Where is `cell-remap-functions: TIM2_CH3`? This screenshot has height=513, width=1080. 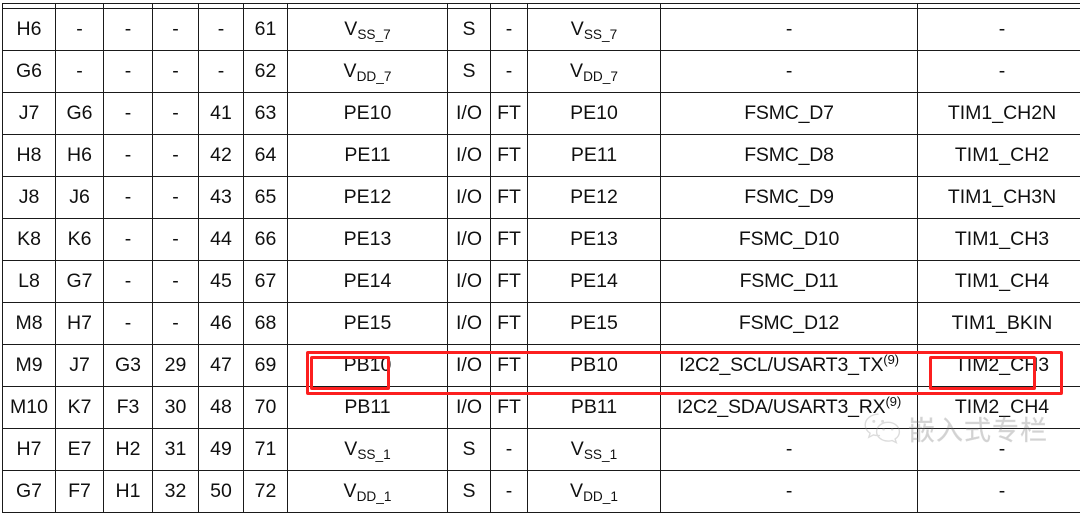 cell-remap-functions: TIM2_CH3 is located at coordinates (999, 366).